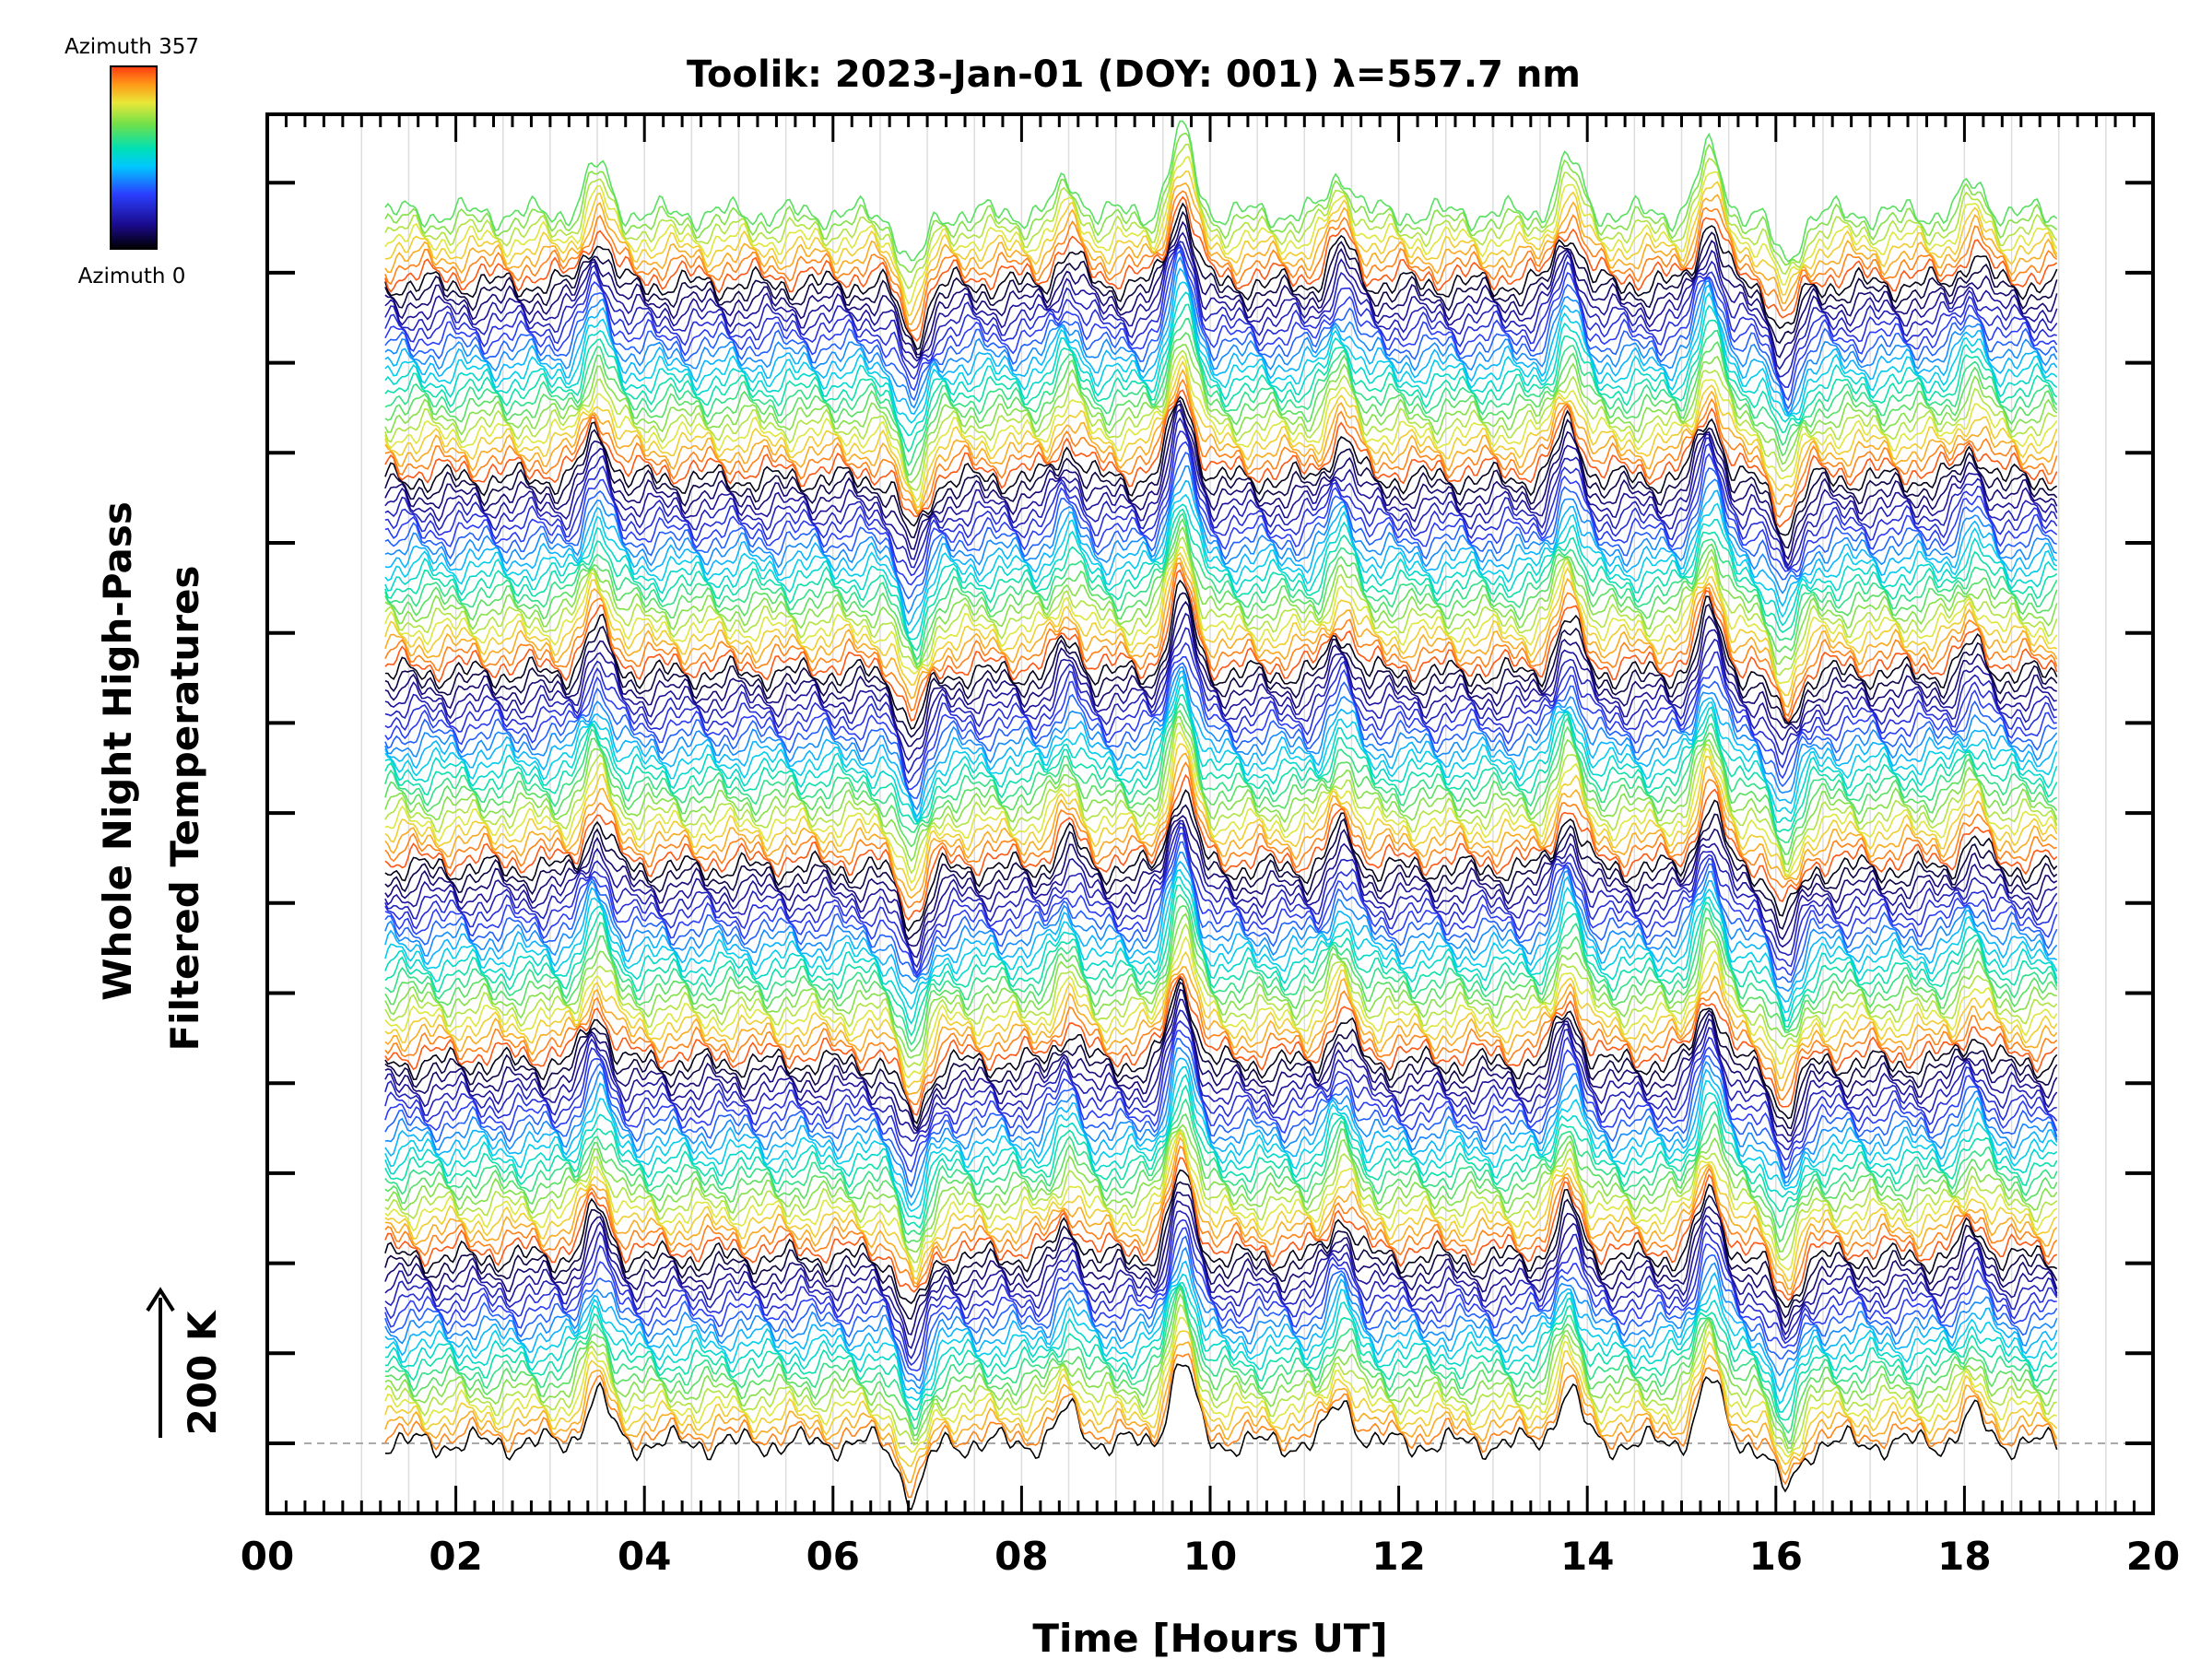 This screenshot has height=1659, width=2212. I want to click on x-axis-label: Time [Hours UT], so click(1209, 1637).